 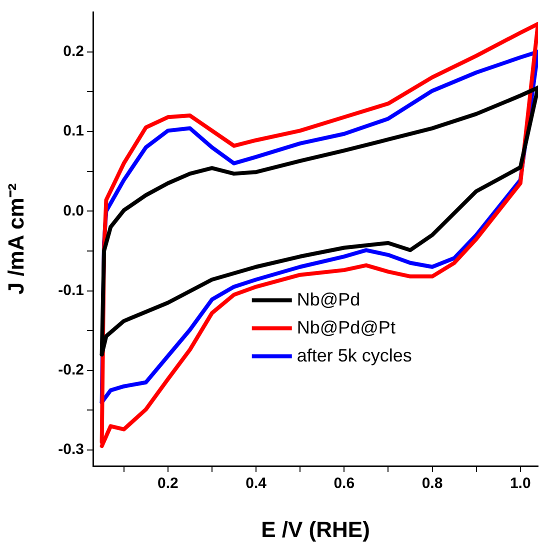 I want to click on y-axis-title: J /mA cm⁻², so click(x=15, y=239).